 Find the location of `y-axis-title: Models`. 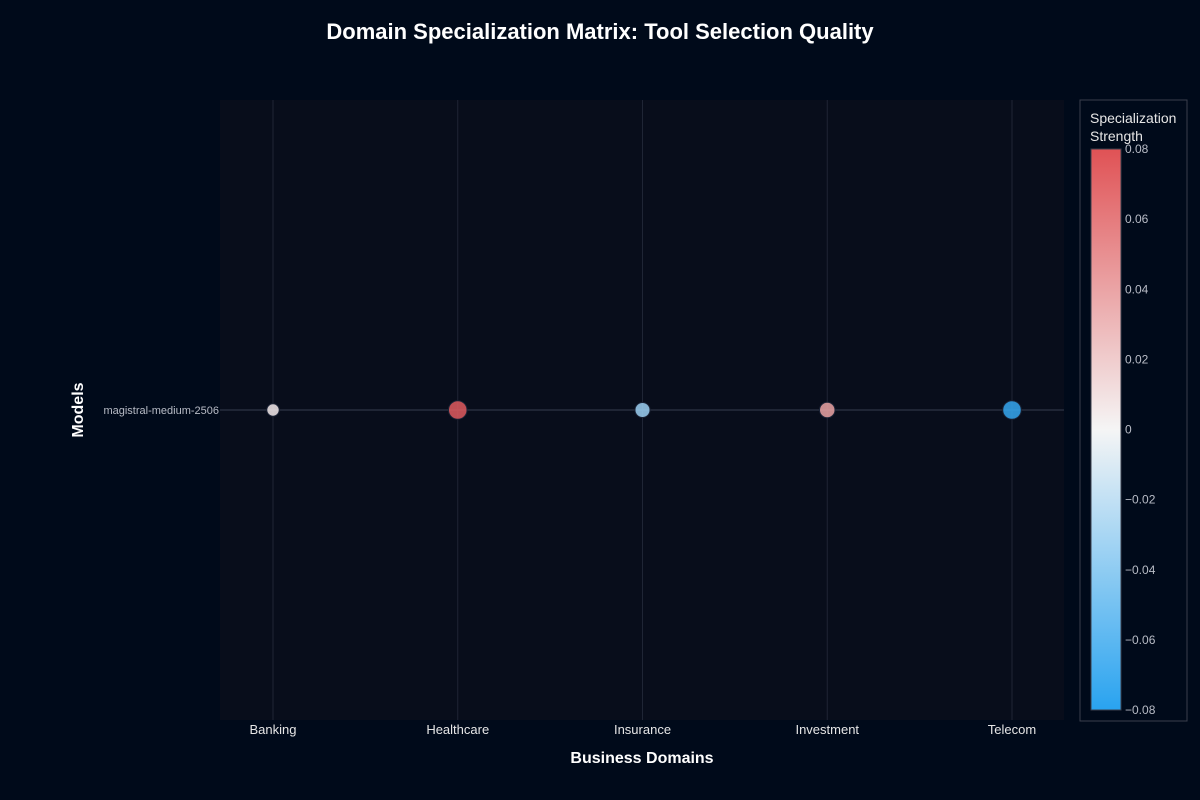

y-axis-title: Models is located at coordinates (78, 409).